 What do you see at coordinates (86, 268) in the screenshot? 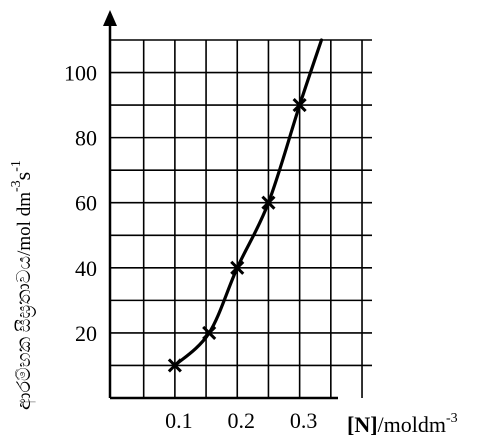
I see `y-tick-label: 40` at bounding box center [86, 268].